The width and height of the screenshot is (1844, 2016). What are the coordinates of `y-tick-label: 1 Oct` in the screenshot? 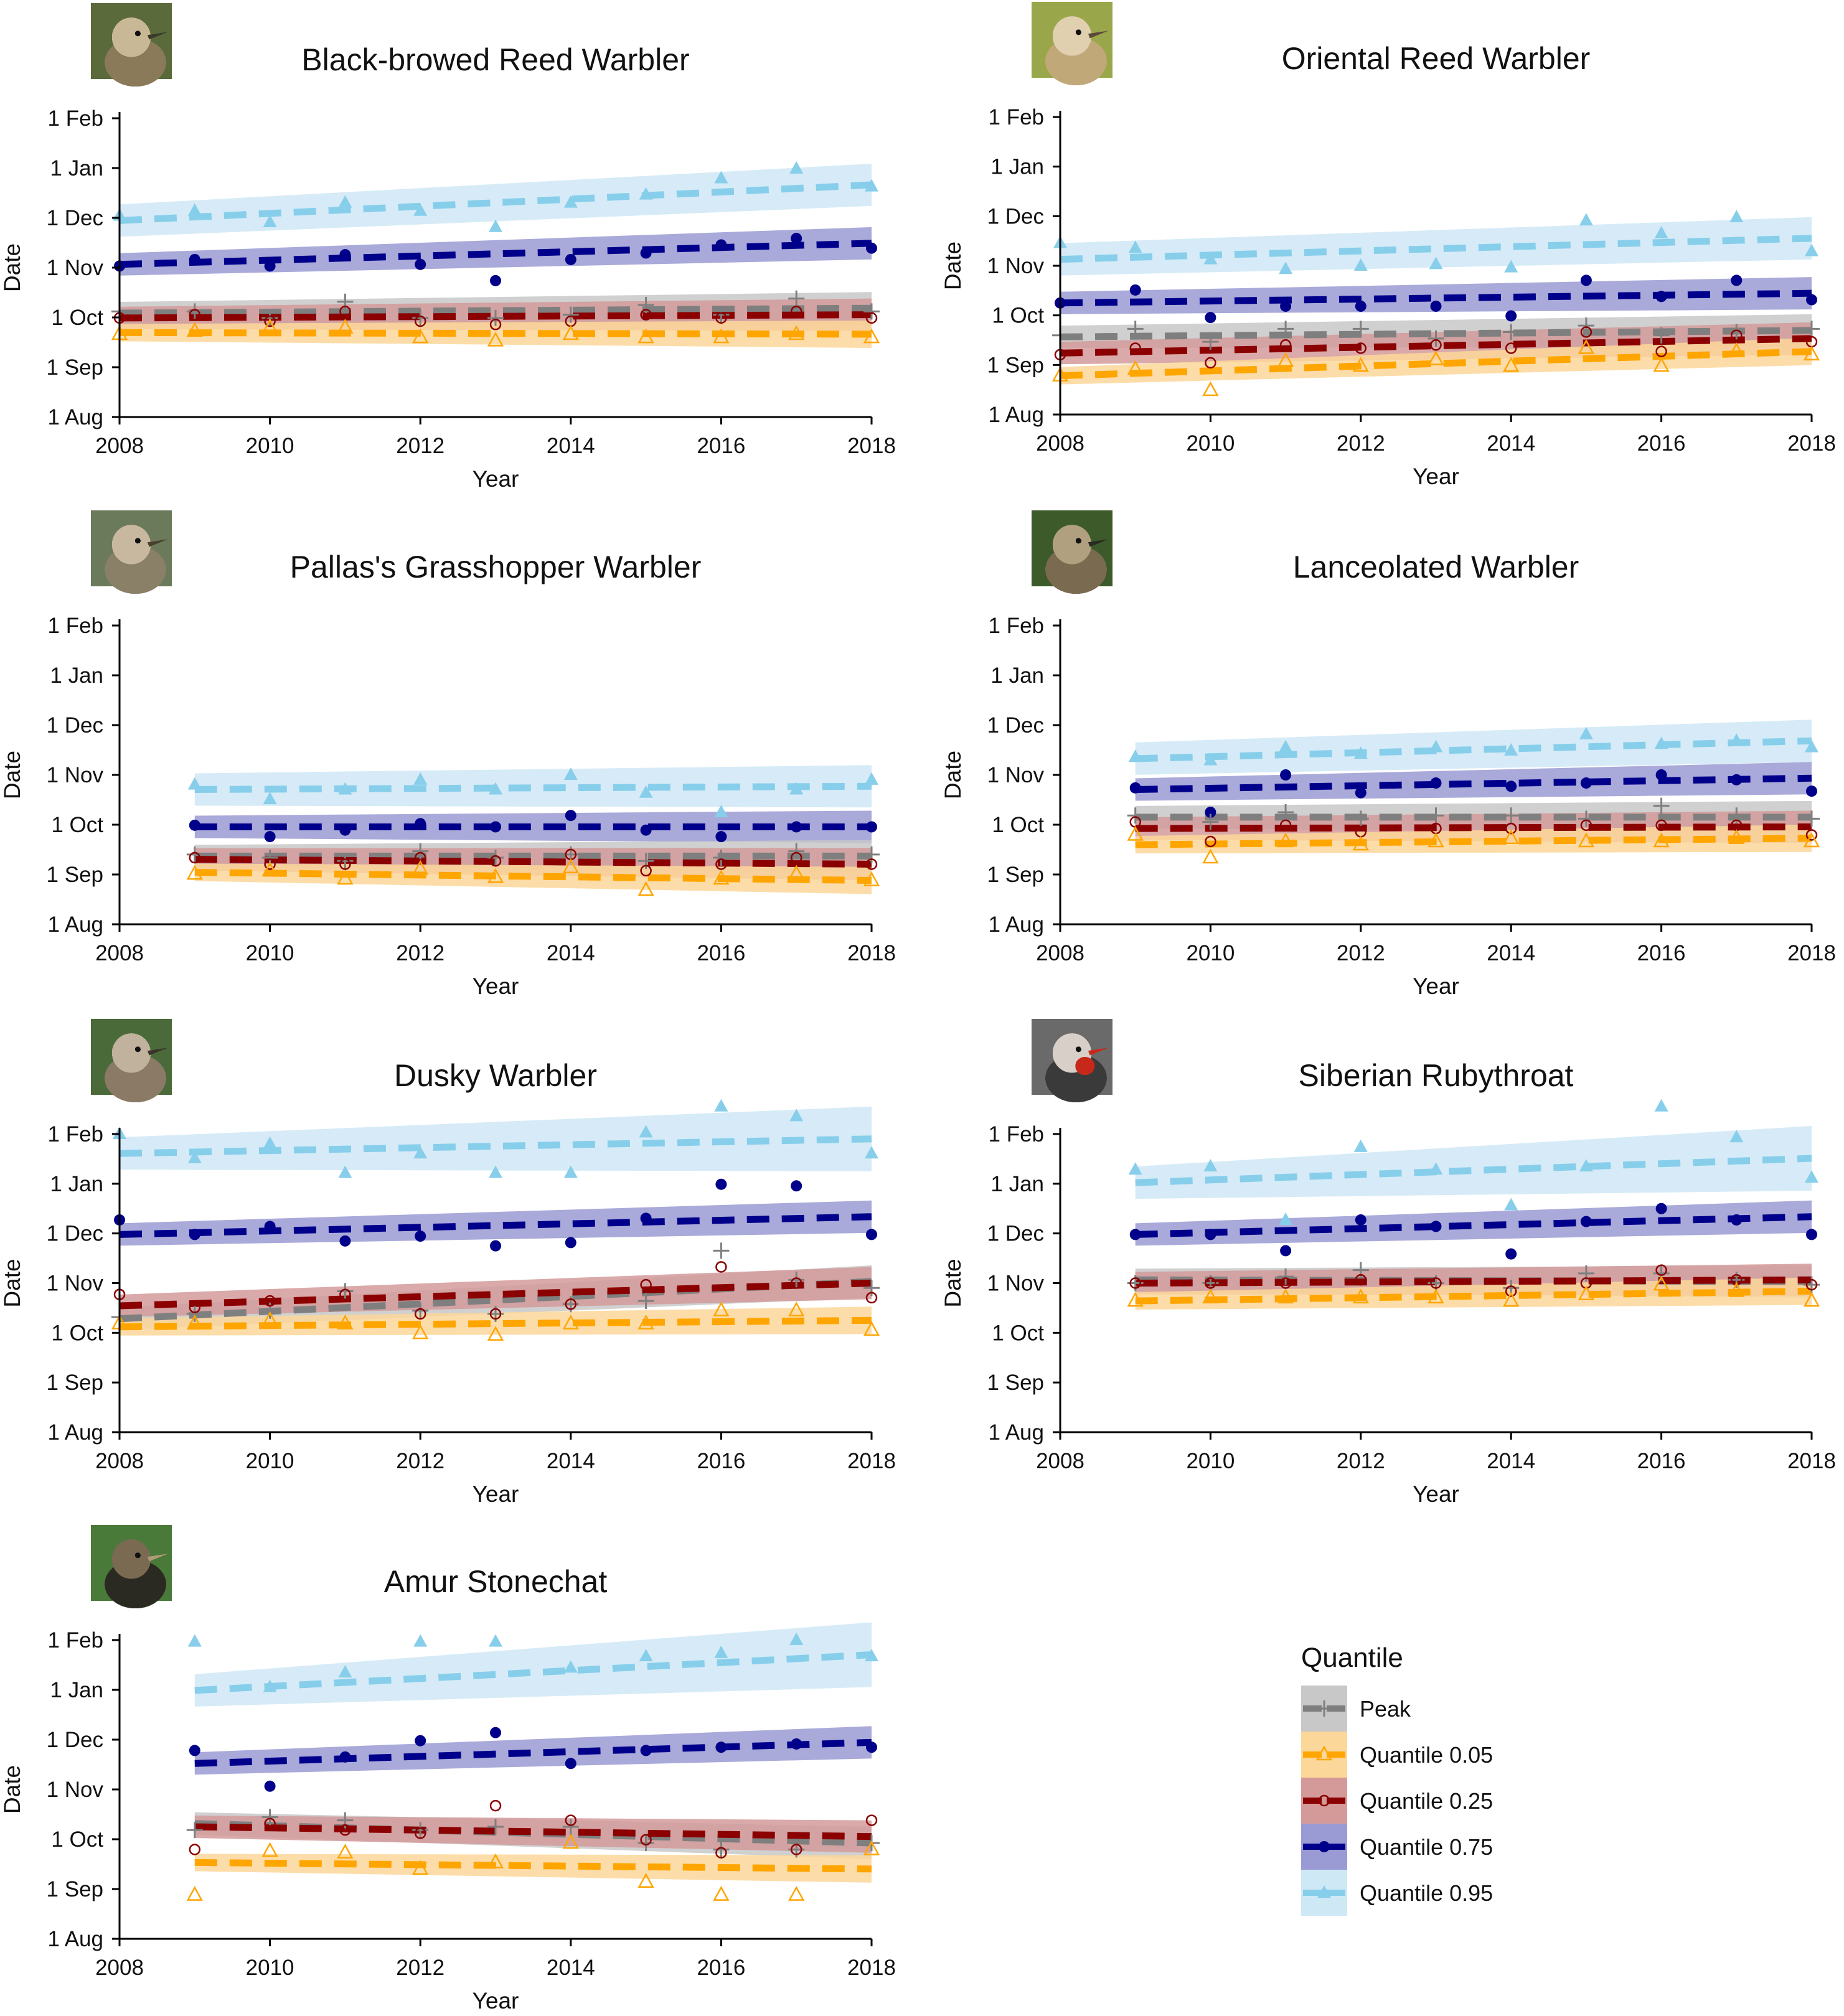 It's located at (1018, 825).